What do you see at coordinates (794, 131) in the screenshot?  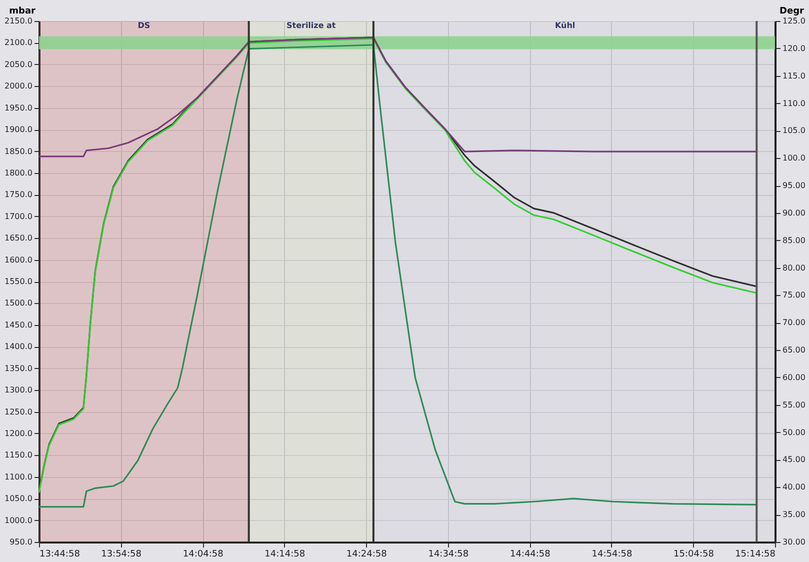 I see `y2-tick-label: 105.0` at bounding box center [794, 131].